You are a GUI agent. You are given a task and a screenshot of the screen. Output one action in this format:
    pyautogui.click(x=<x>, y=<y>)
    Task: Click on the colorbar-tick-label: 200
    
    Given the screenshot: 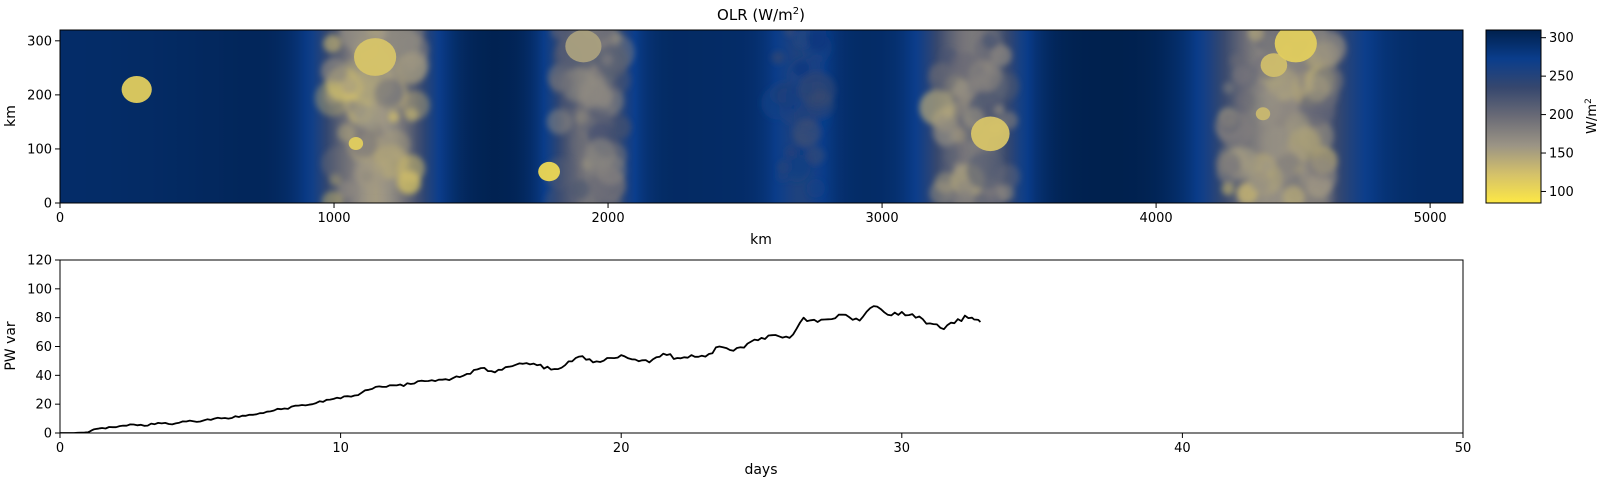 What is the action you would take?
    pyautogui.click(x=1561, y=115)
    